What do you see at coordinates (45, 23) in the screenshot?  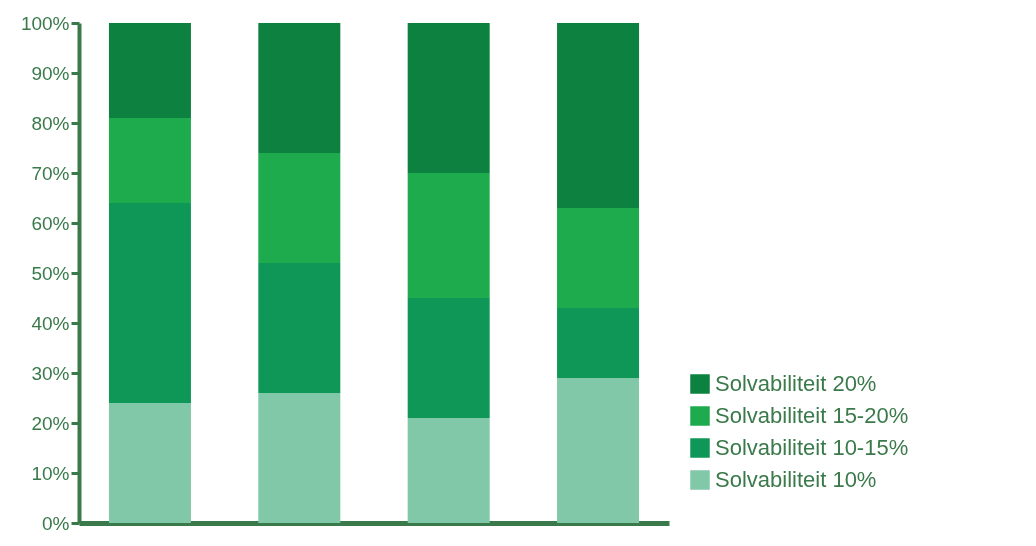 I see `y-tick-label: 100%` at bounding box center [45, 23].